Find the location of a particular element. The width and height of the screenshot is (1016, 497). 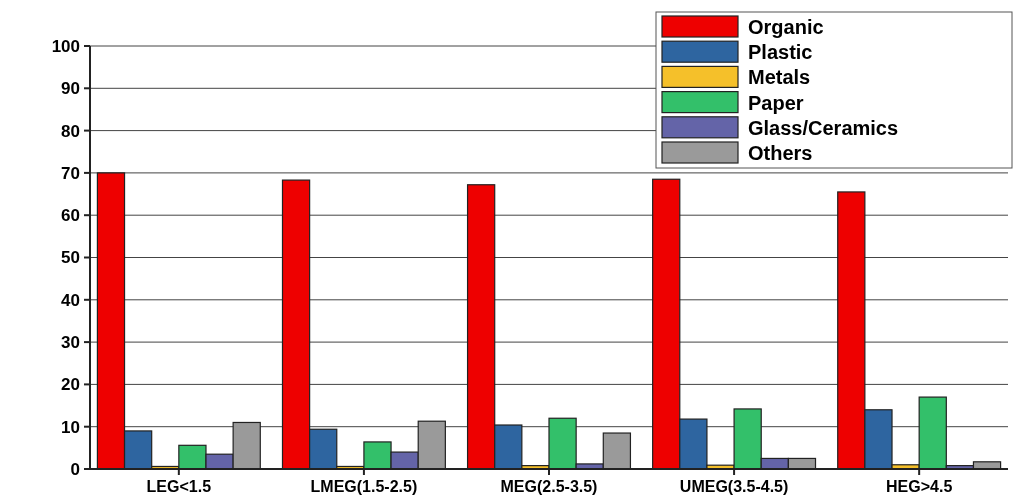

x-tick-label: MEG(2.5-3.5) is located at coordinates (549, 486).